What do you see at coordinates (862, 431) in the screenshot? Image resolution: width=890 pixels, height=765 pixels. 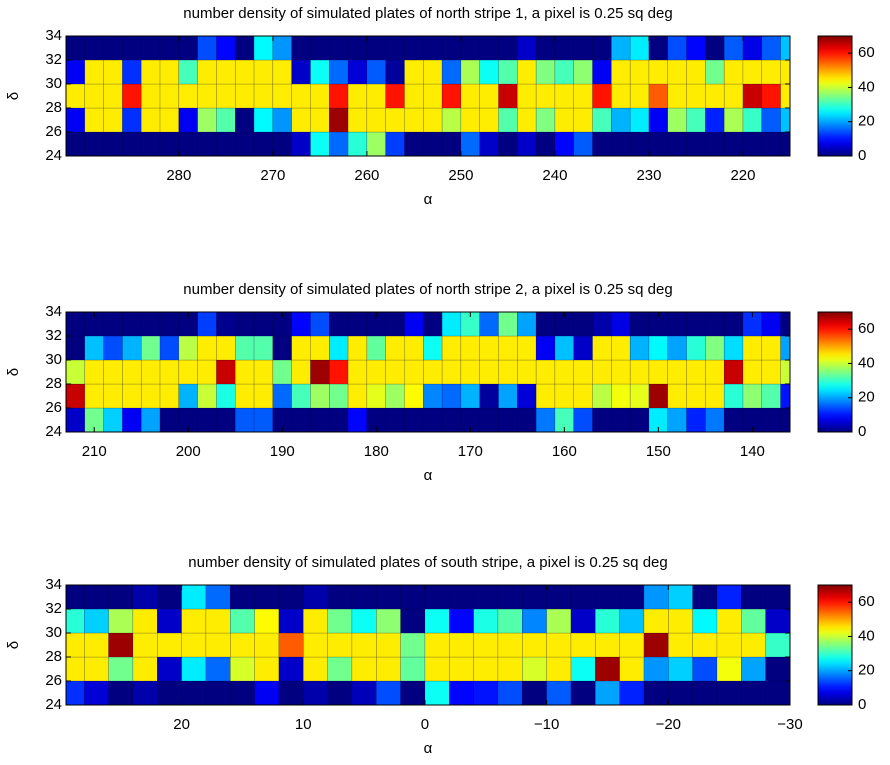 I see `colorbar-tick-label: 0` at bounding box center [862, 431].